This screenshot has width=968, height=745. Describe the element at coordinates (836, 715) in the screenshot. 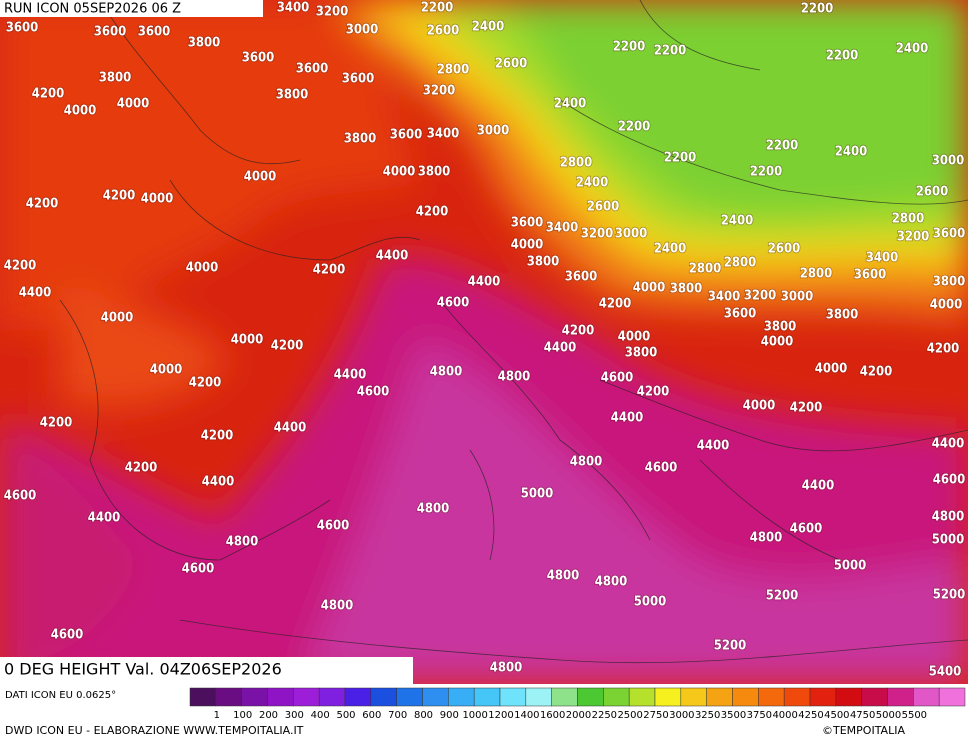

I see `legend-label: 4500` at that location.